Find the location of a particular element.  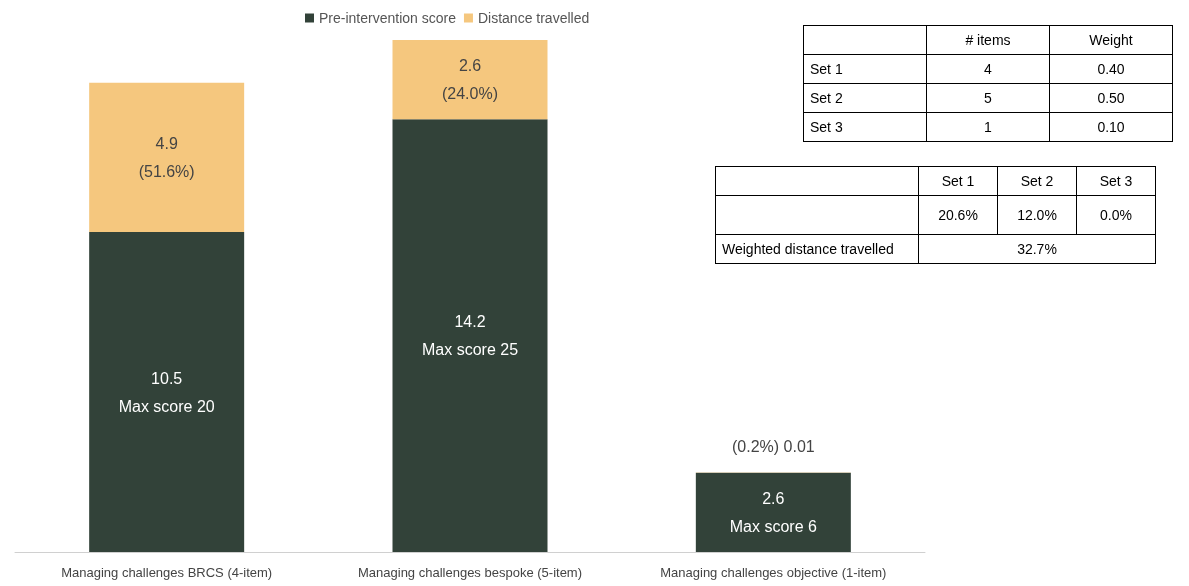

text: 12.0% is located at coordinates (1037, 215).